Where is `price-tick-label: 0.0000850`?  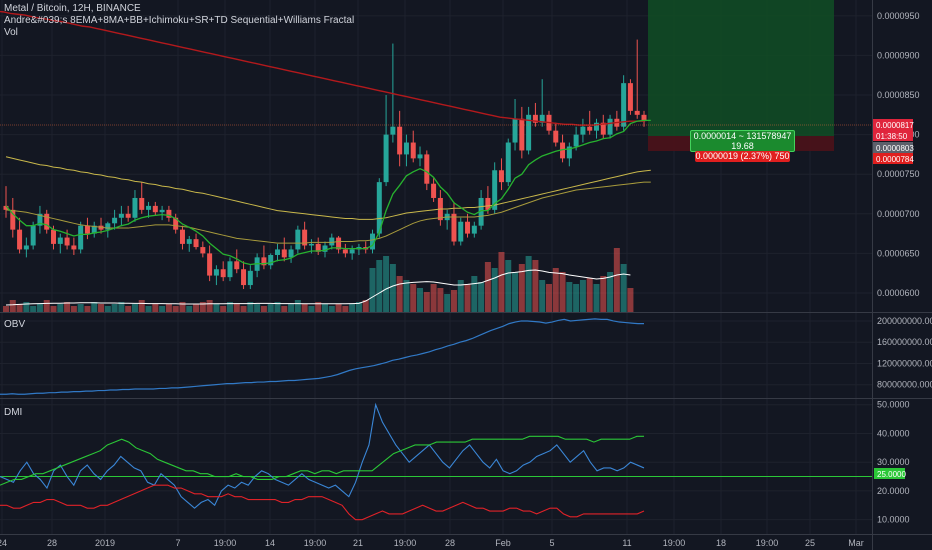
price-tick-label: 0.0000850 is located at coordinates (898, 95).